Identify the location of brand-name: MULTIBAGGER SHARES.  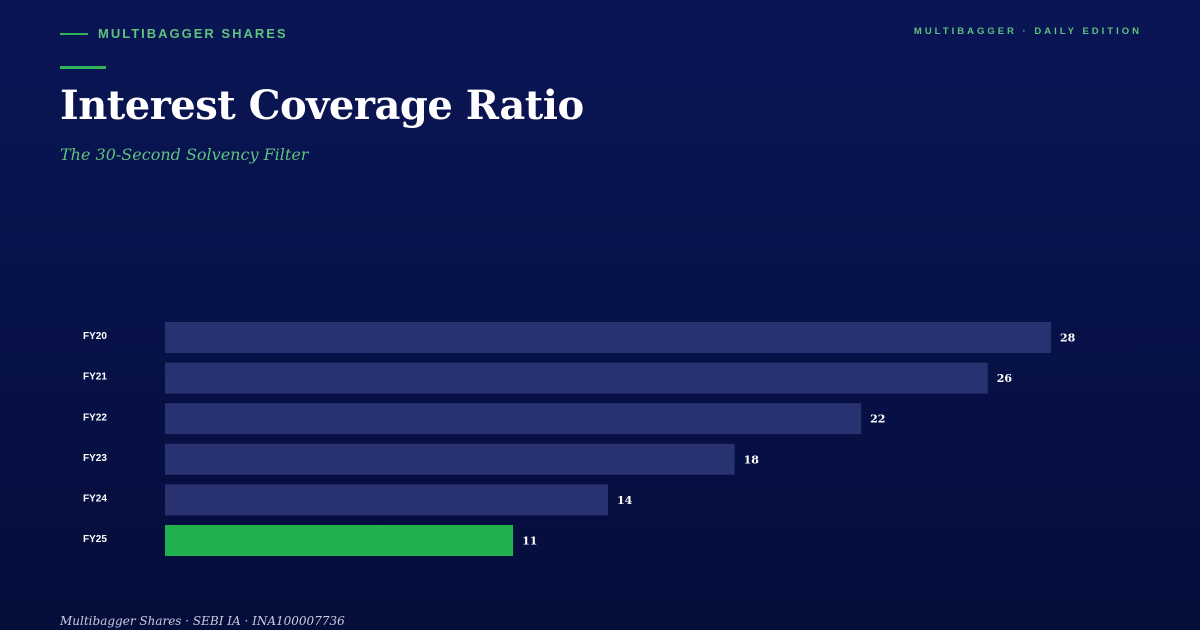
(193, 33).